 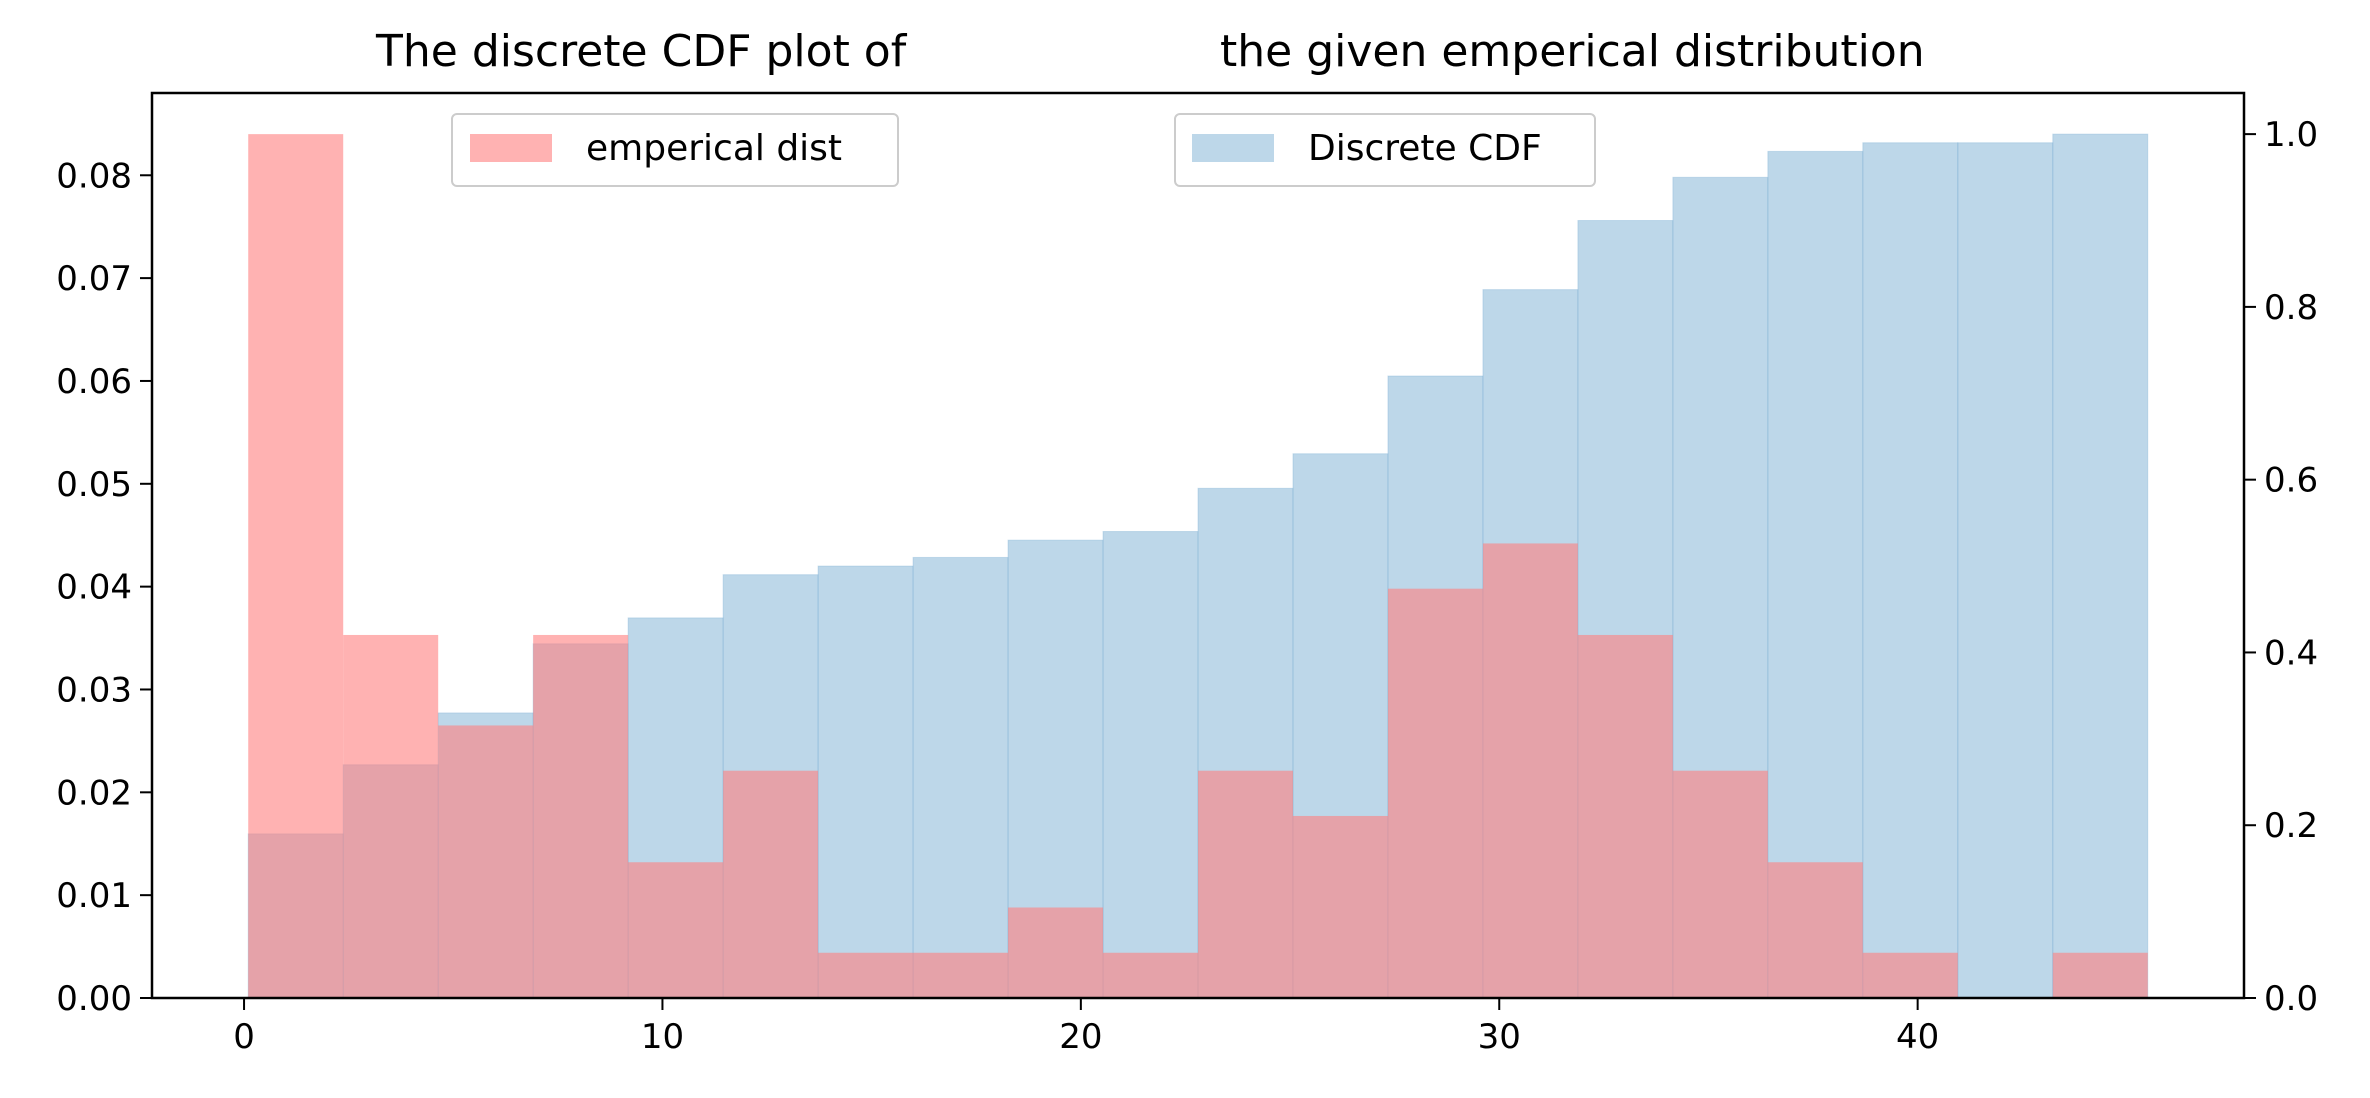 I want to click on y-left-tick-label: 0.03, so click(x=94, y=690).